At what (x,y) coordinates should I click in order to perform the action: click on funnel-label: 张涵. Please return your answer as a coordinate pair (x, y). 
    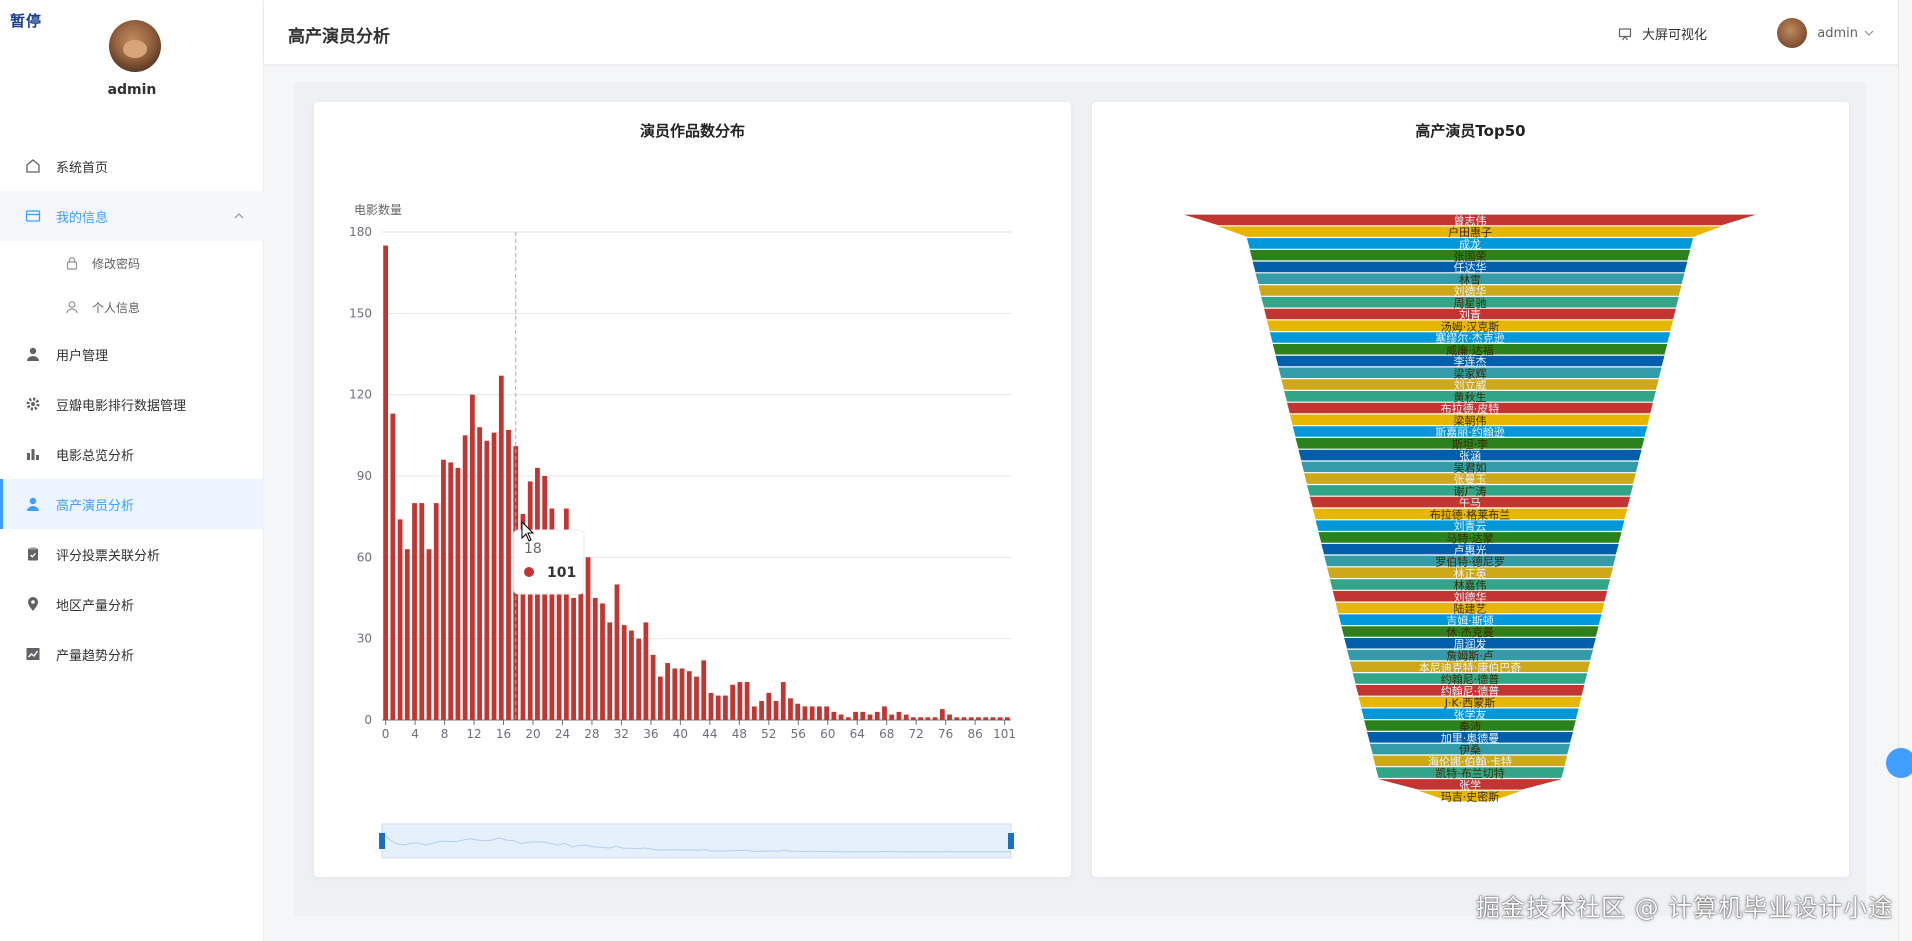
    Looking at the image, I should click on (1470, 456).